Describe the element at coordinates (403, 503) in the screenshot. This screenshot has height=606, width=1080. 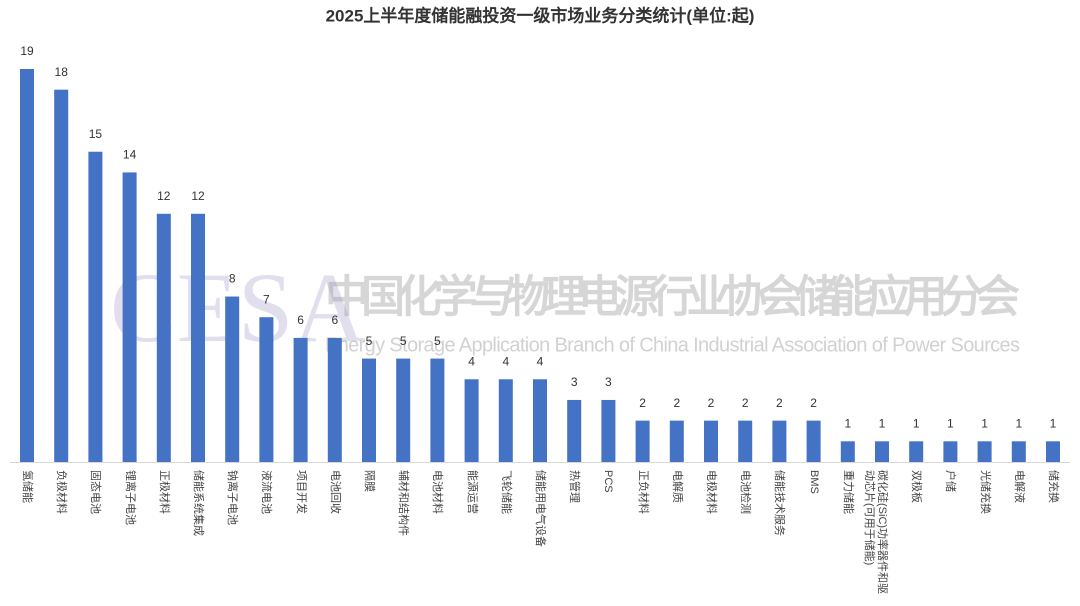
I see `x-tick-label: 辅材和结构件` at that location.